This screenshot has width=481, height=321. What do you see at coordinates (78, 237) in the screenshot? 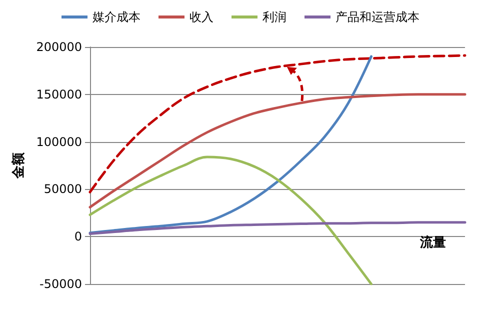
I see `y-tick-label: 0` at bounding box center [78, 237].